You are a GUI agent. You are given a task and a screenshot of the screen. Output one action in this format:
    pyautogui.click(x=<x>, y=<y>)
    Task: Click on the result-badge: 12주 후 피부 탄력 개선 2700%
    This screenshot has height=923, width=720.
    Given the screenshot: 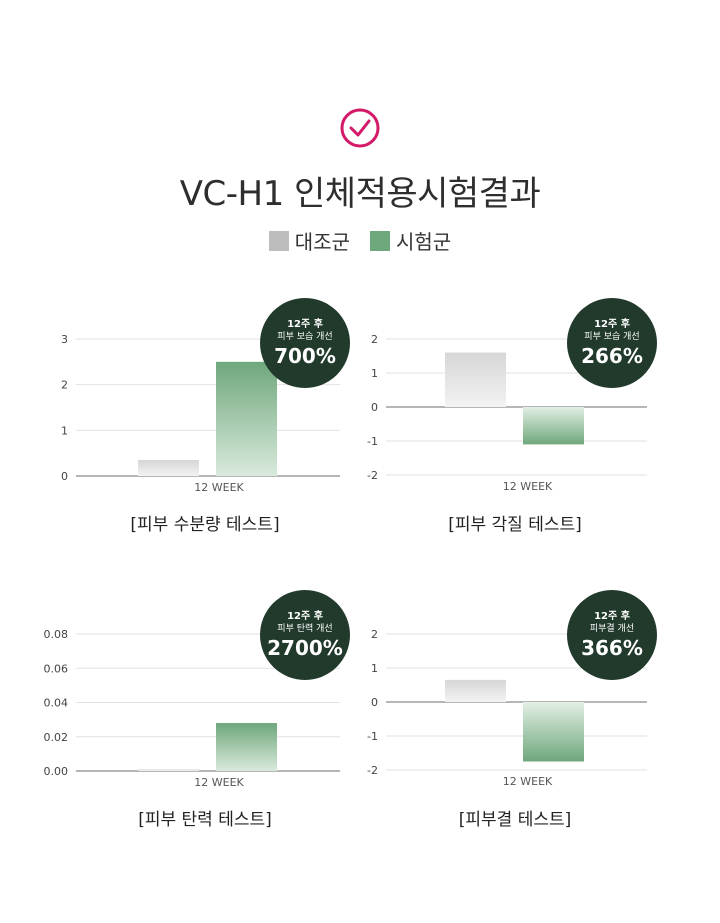 What is the action you would take?
    pyautogui.click(x=305, y=635)
    